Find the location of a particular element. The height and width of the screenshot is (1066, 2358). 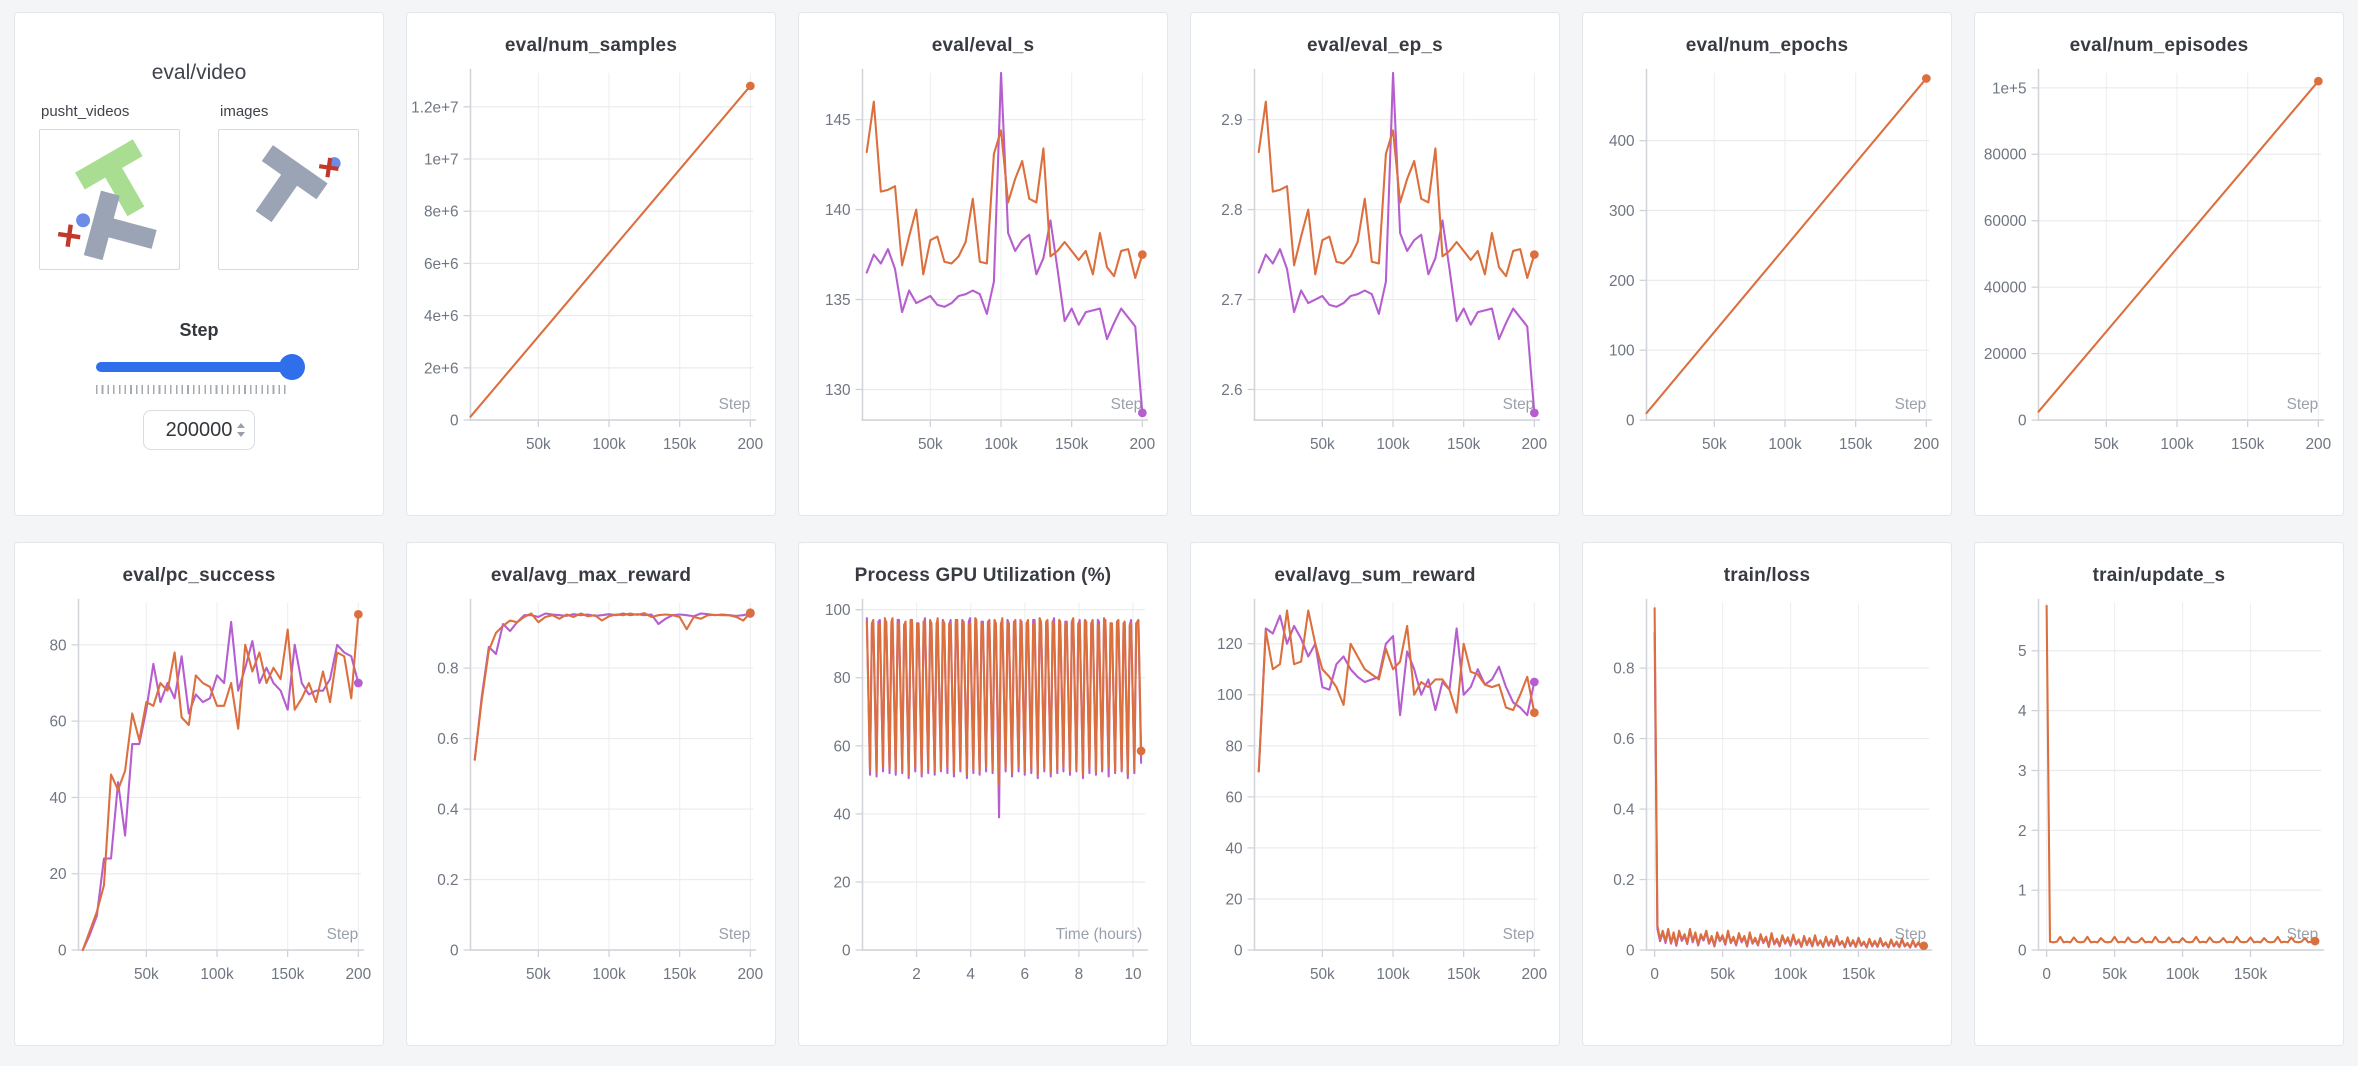

y-tick-label: 200 is located at coordinates (1622, 281).